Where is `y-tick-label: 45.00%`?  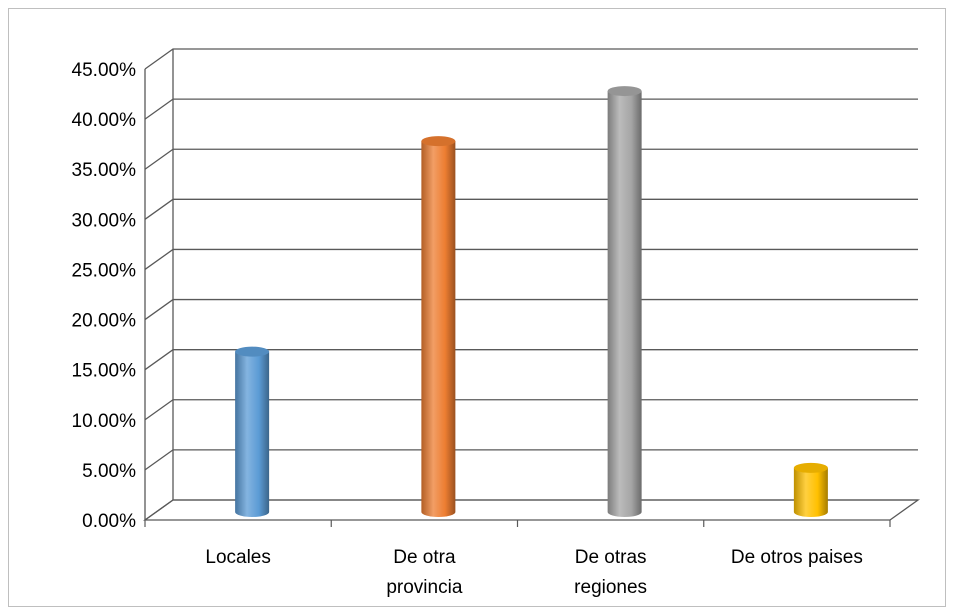 y-tick-label: 45.00% is located at coordinates (104, 70).